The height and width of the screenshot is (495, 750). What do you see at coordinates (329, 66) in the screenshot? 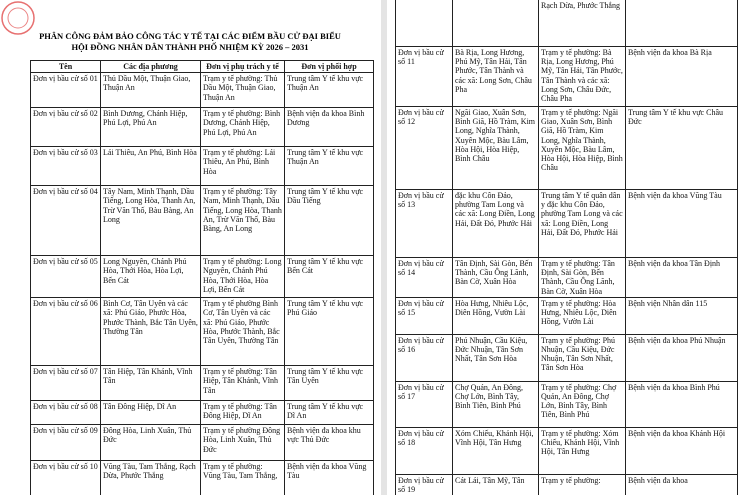
I see `column-header: Đơn vị phối hợp` at bounding box center [329, 66].